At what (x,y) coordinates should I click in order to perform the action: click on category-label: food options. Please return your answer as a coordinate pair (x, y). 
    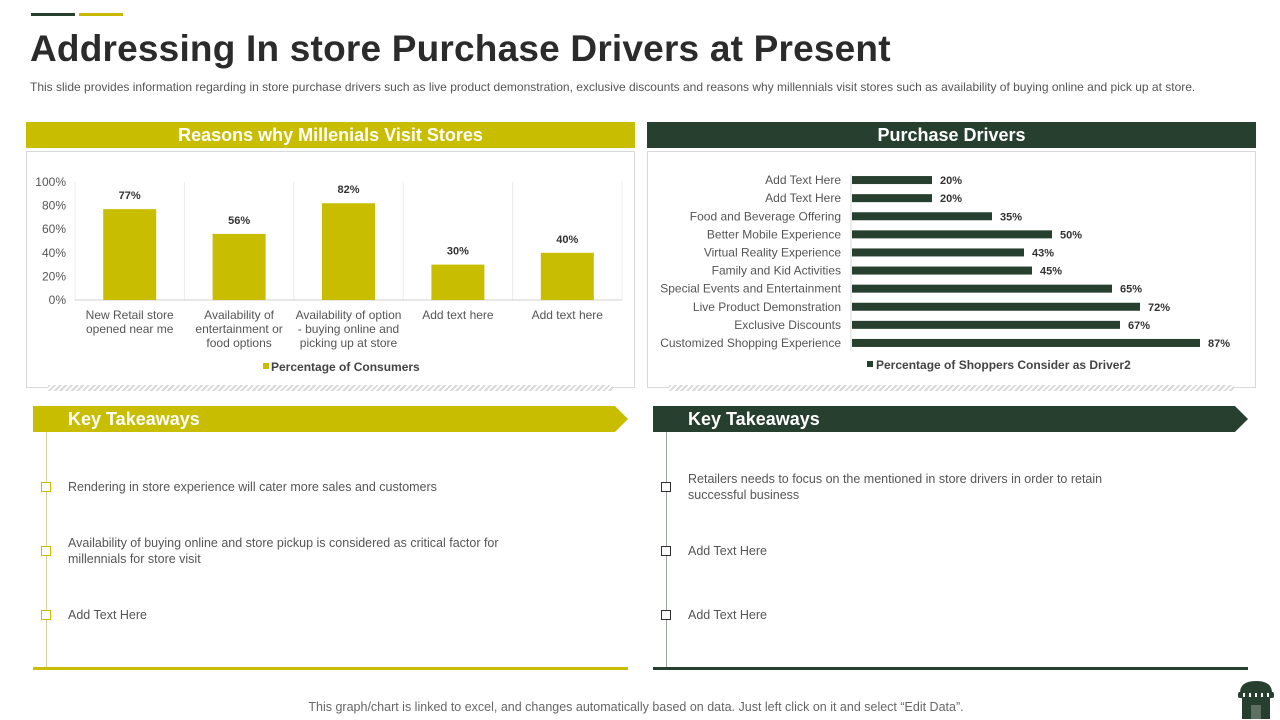
    Looking at the image, I should click on (238, 343).